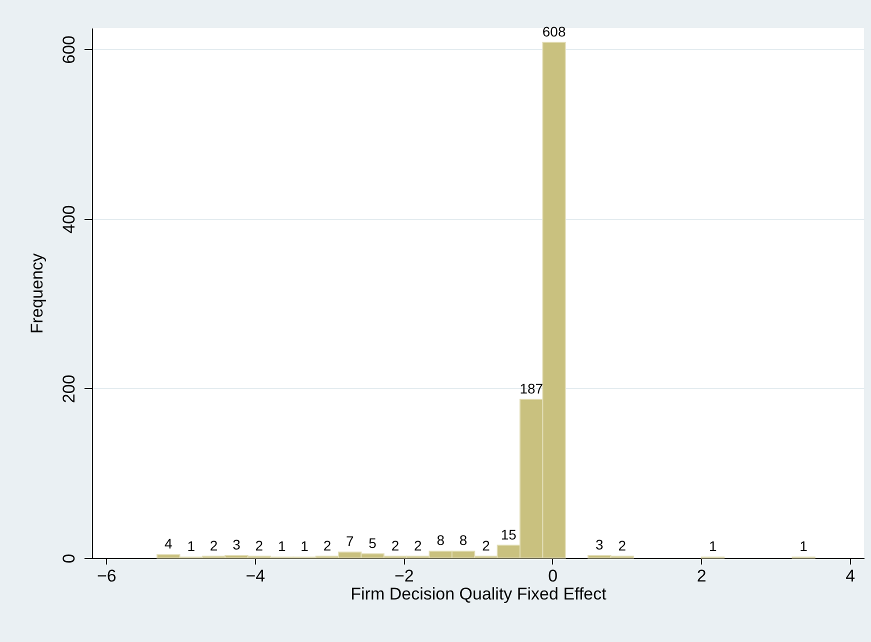 Image resolution: width=871 pixels, height=642 pixels. Describe the element at coordinates (69, 389) in the screenshot. I see `y-tick-label: 200` at that location.